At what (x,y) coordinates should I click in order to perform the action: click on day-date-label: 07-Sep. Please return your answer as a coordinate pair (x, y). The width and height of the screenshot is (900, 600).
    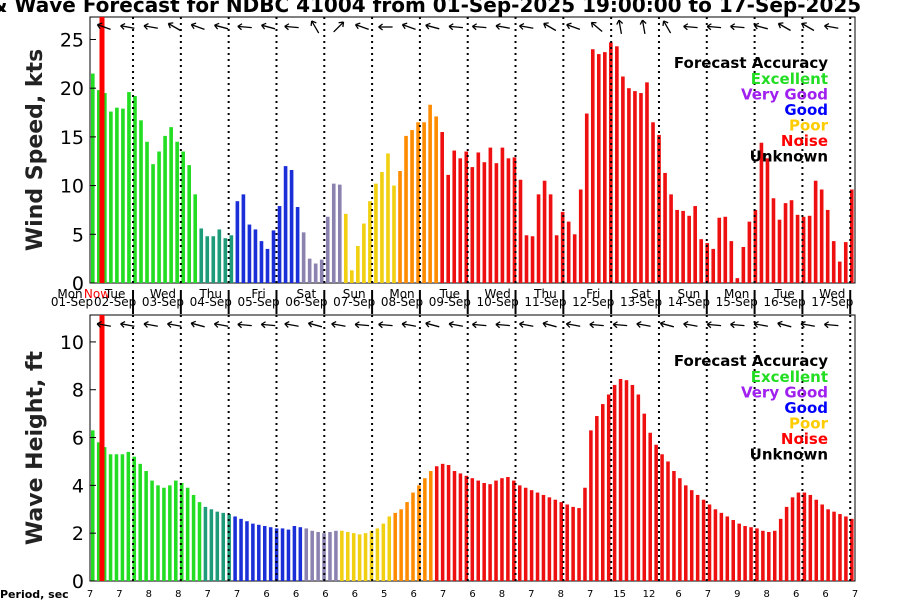
    Looking at the image, I should click on (354, 302).